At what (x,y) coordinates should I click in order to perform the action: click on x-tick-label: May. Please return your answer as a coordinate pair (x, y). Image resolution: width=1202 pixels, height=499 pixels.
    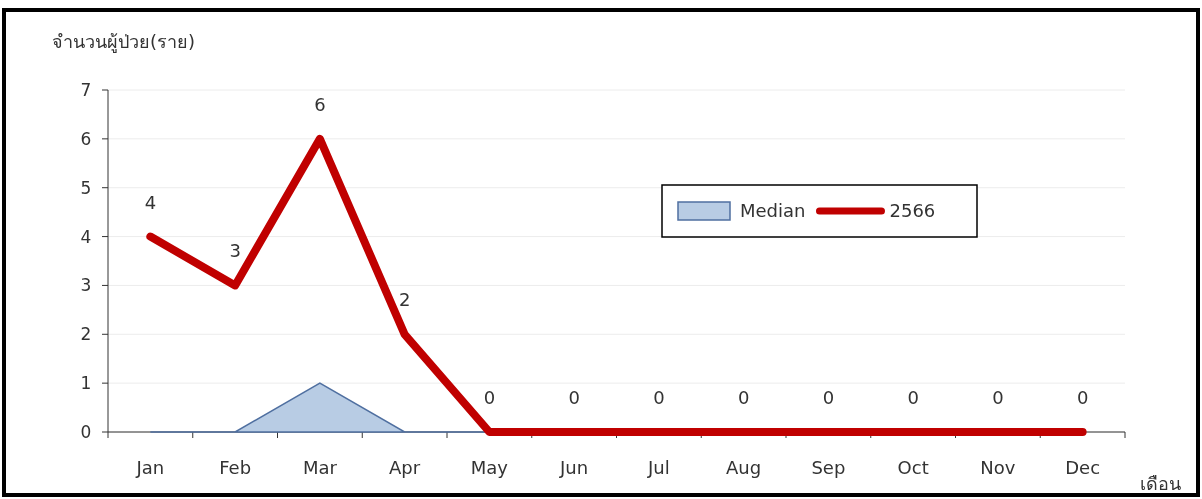
    Looking at the image, I should click on (489, 467).